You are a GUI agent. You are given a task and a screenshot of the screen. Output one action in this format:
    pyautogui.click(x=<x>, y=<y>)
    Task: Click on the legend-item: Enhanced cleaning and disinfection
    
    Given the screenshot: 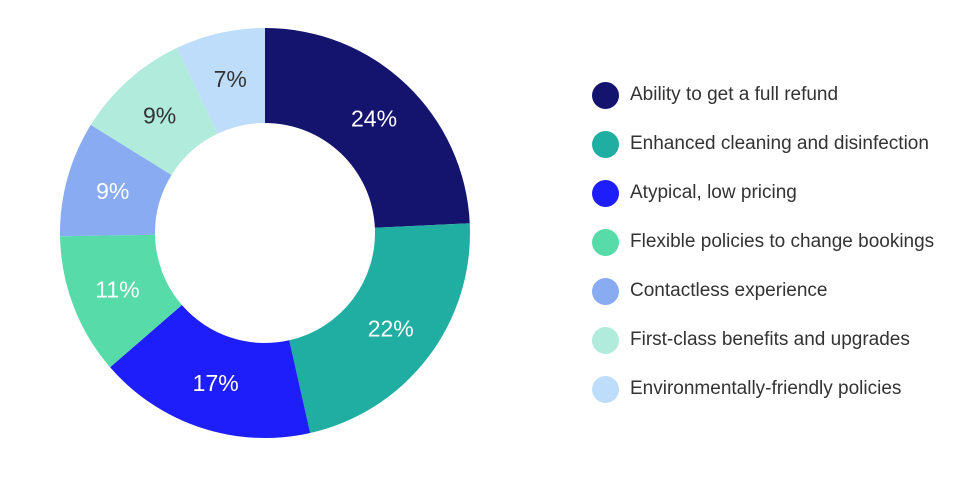 What is the action you would take?
    pyautogui.click(x=763, y=144)
    